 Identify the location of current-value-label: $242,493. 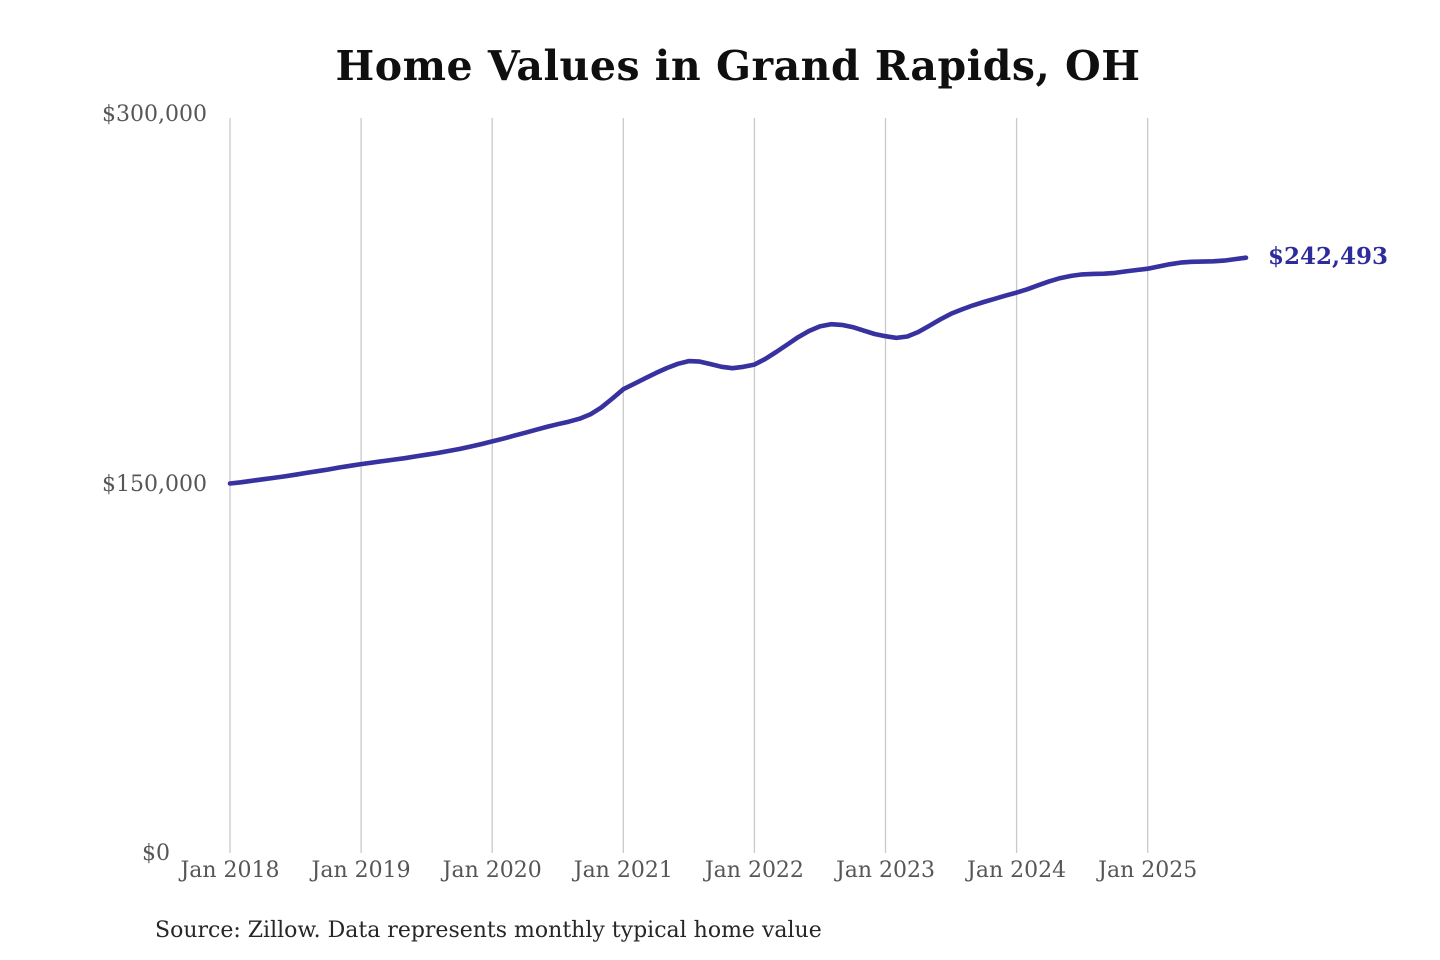
(1328, 256).